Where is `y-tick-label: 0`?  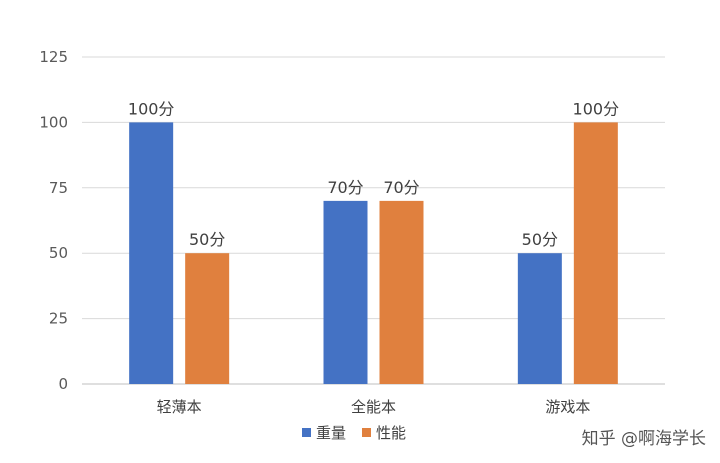
y-tick-label: 0 is located at coordinates (63, 384).